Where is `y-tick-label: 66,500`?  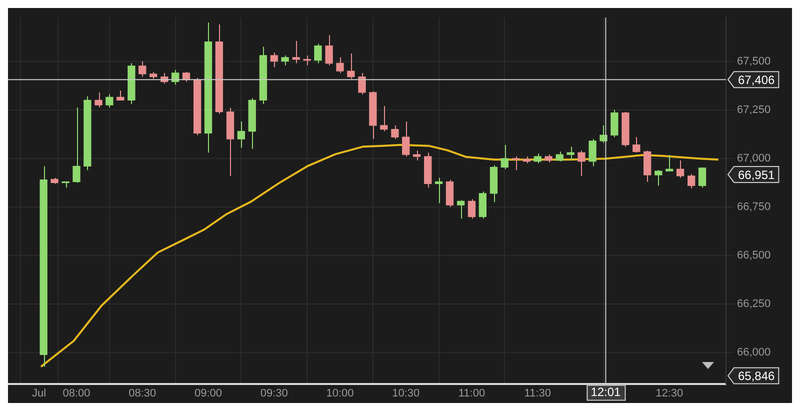
y-tick-label: 66,500 is located at coordinates (754, 256).